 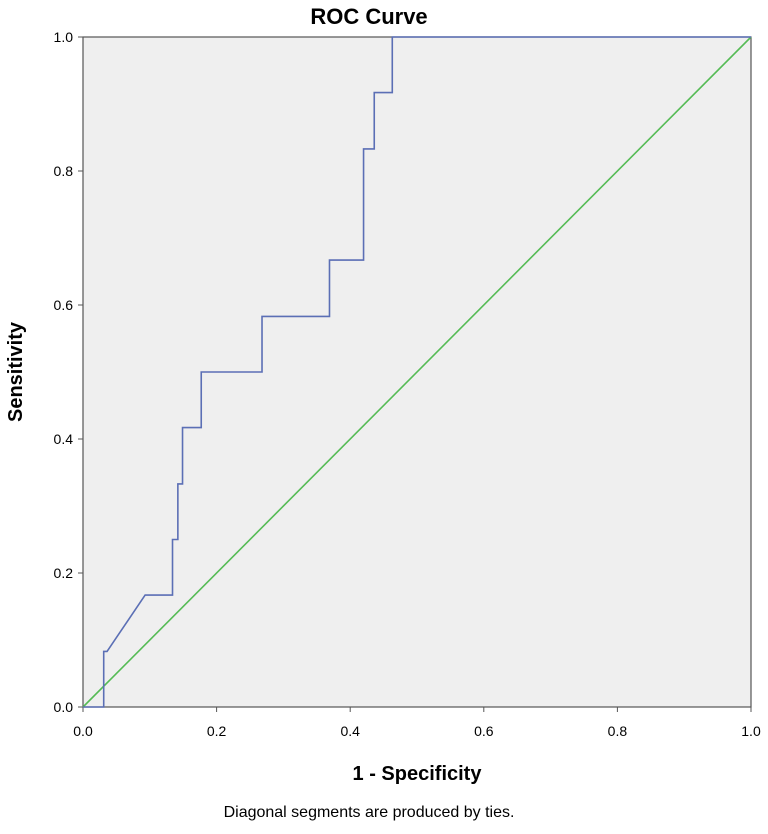 I want to click on y-axis: 0.0 0.2 0.4 0.6 0.8 1.0, so click(x=68, y=372).